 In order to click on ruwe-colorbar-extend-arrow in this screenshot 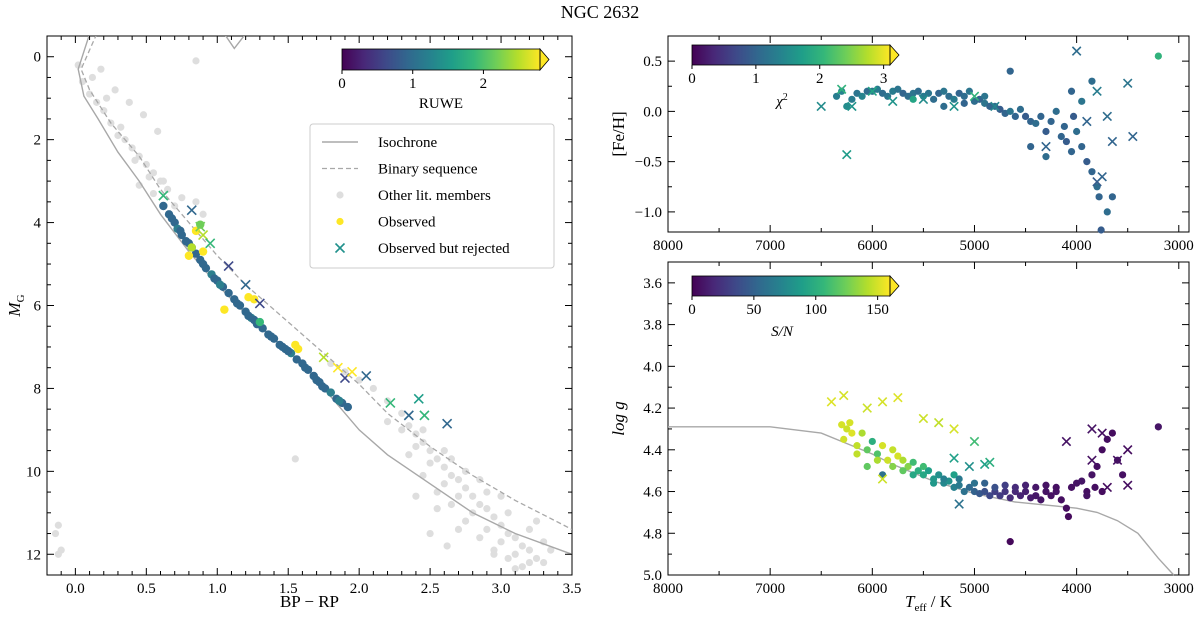, I will do `click(544, 59)`.